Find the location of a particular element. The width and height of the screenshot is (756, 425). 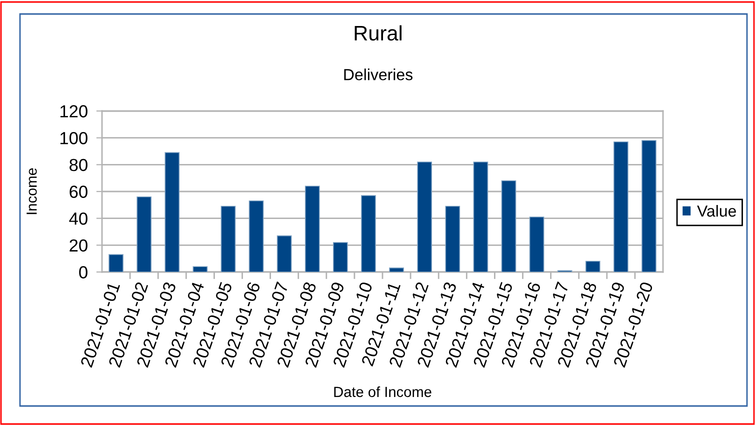

chart-subtitle: Deliveries is located at coordinates (378, 74).